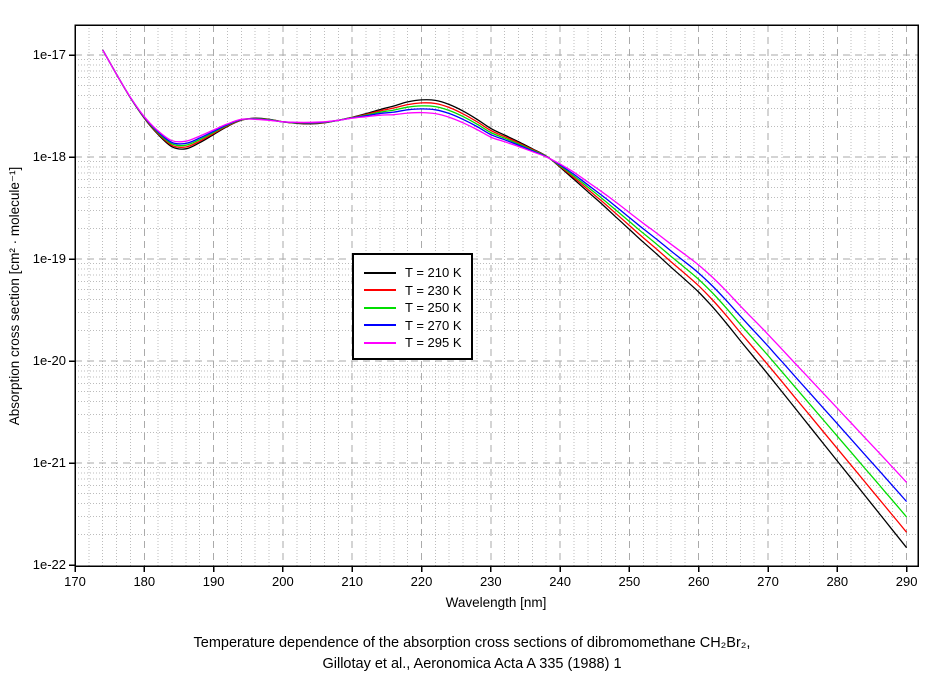  What do you see at coordinates (699, 581) in the screenshot?
I see `x-tick-label: 260` at bounding box center [699, 581].